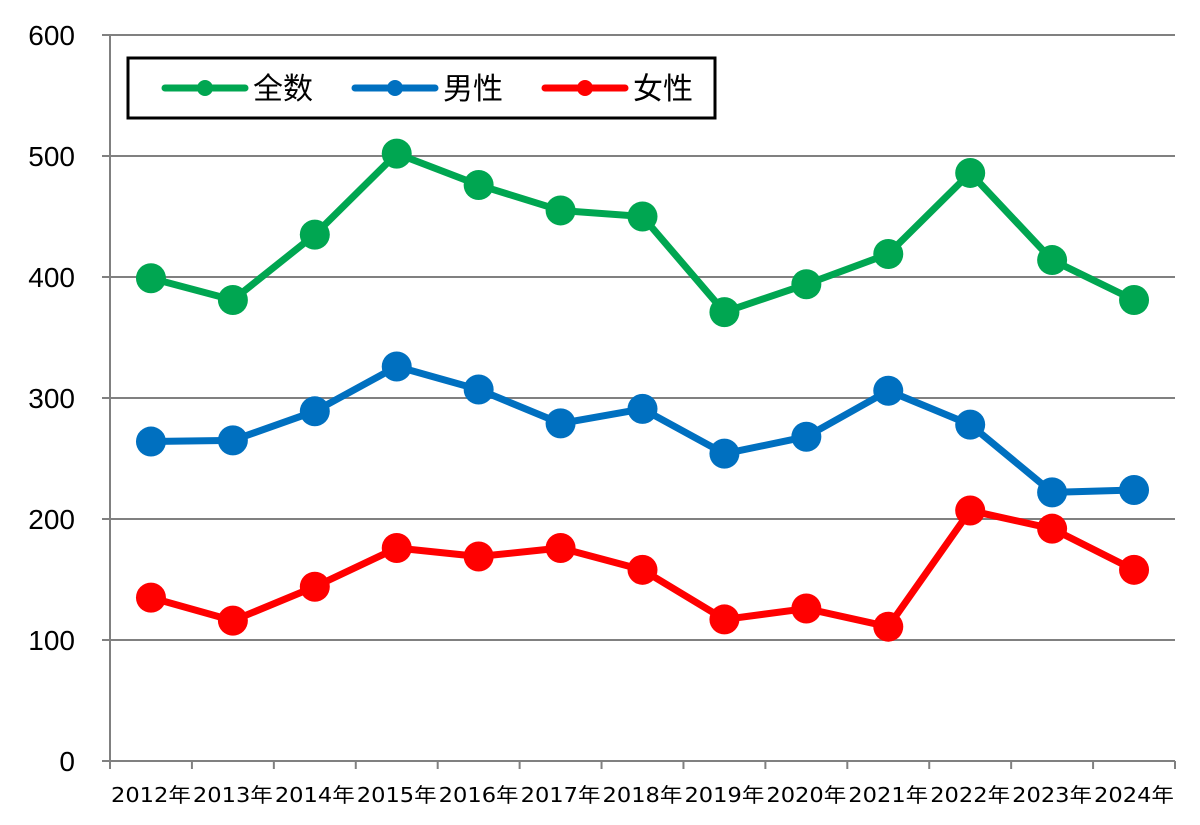 The height and width of the screenshot is (825, 1200). I want to click on y-tick-label: 500, so click(51, 156).